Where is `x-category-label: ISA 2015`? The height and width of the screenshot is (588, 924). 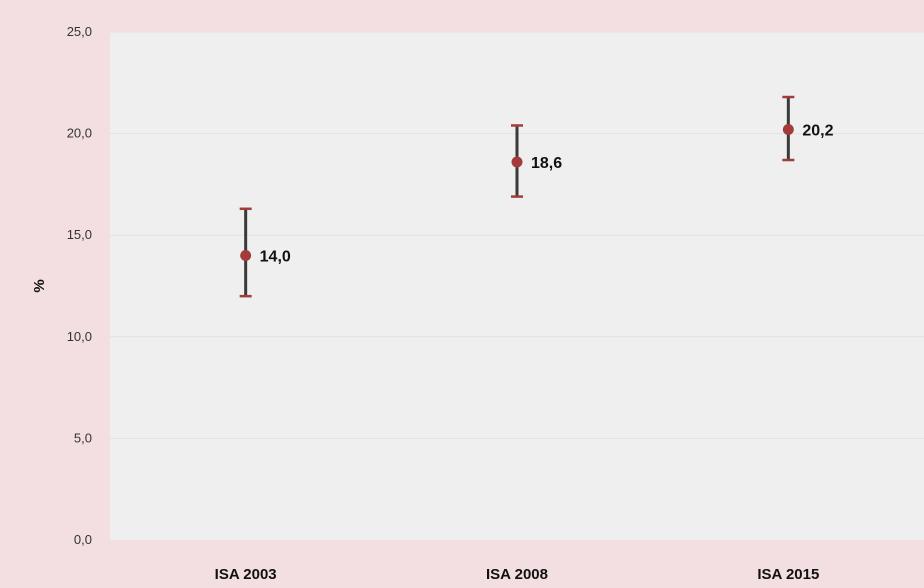
x-category-label: ISA 2015 is located at coordinates (788, 574).